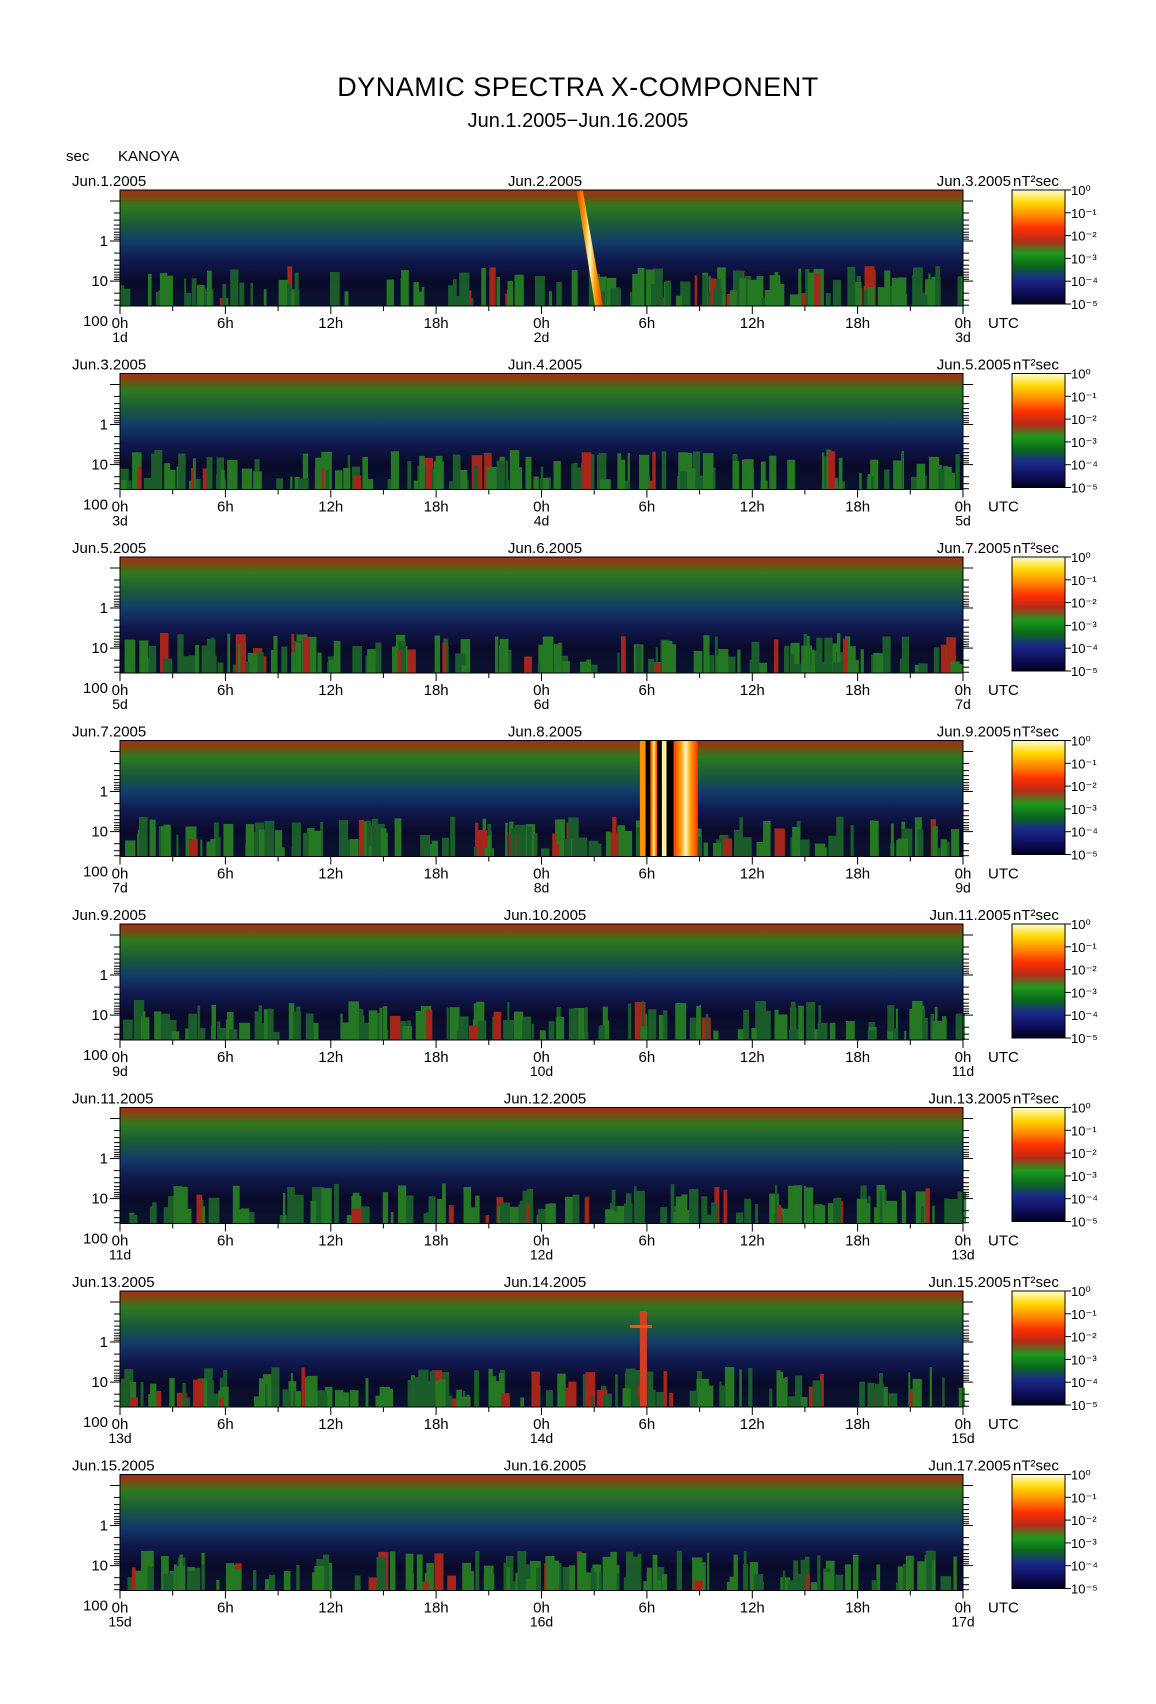 The image size is (1156, 1704). What do you see at coordinates (120, 704) in the screenshot?
I see `day-label-left: 5d` at bounding box center [120, 704].